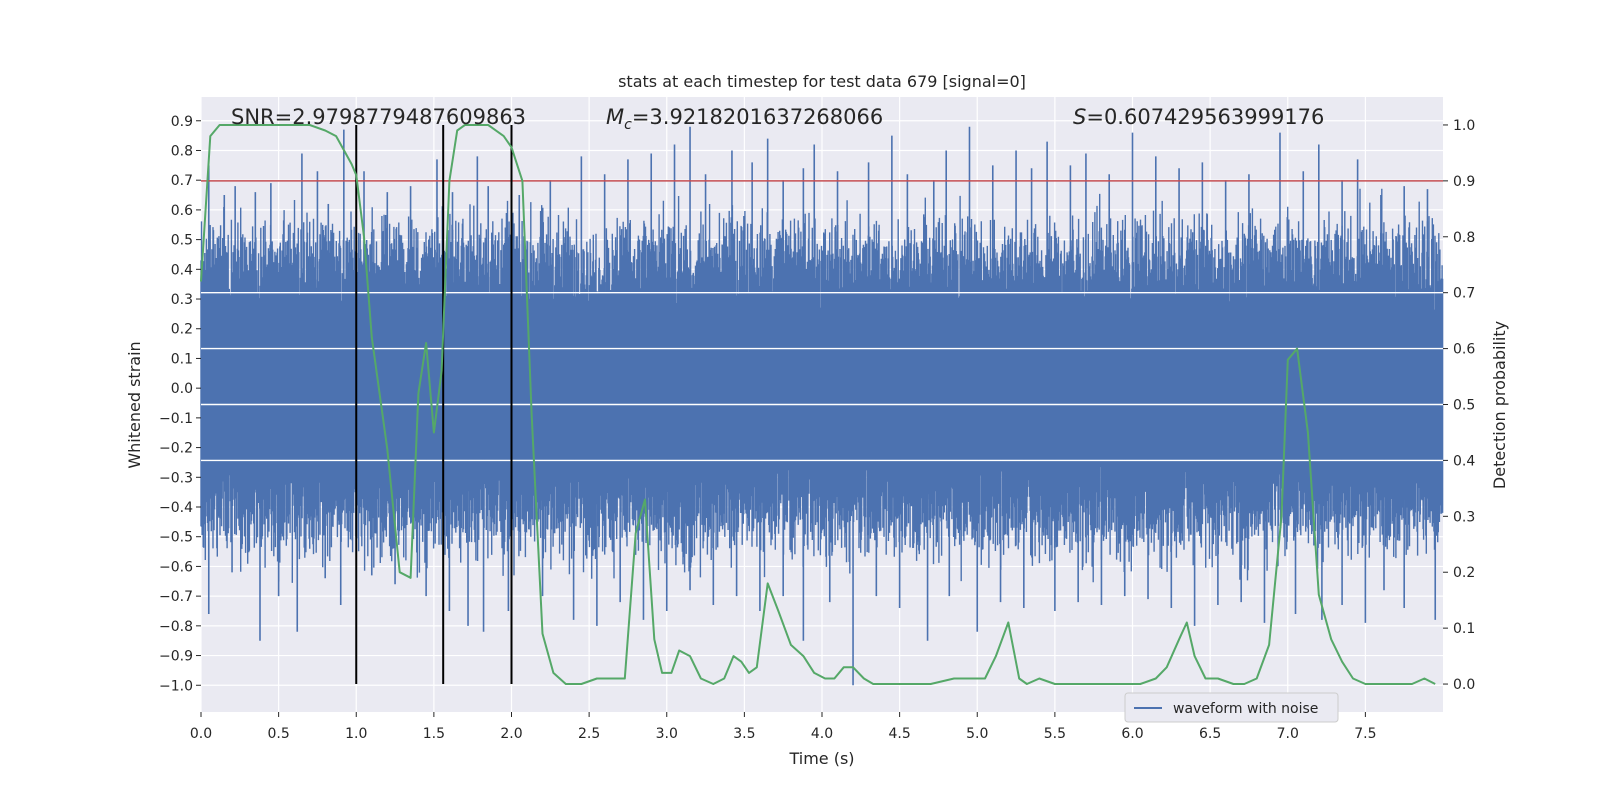  What do you see at coordinates (1464, 573) in the screenshot?
I see `y-right-tick-label: 0.2` at bounding box center [1464, 573].